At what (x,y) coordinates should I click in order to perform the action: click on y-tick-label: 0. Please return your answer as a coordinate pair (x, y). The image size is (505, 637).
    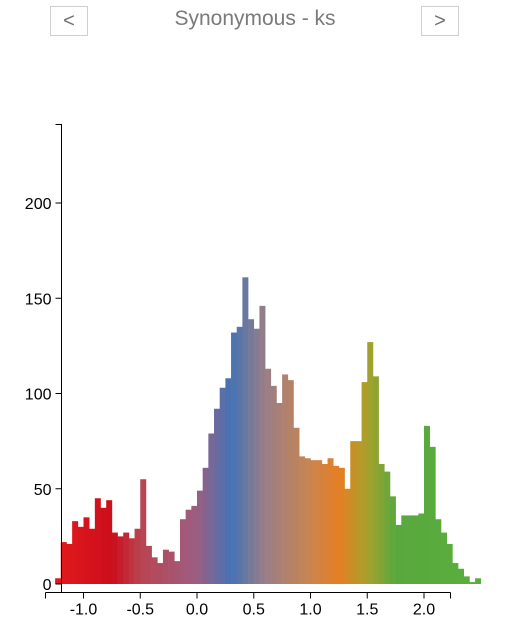
    Looking at the image, I should click on (47, 585).